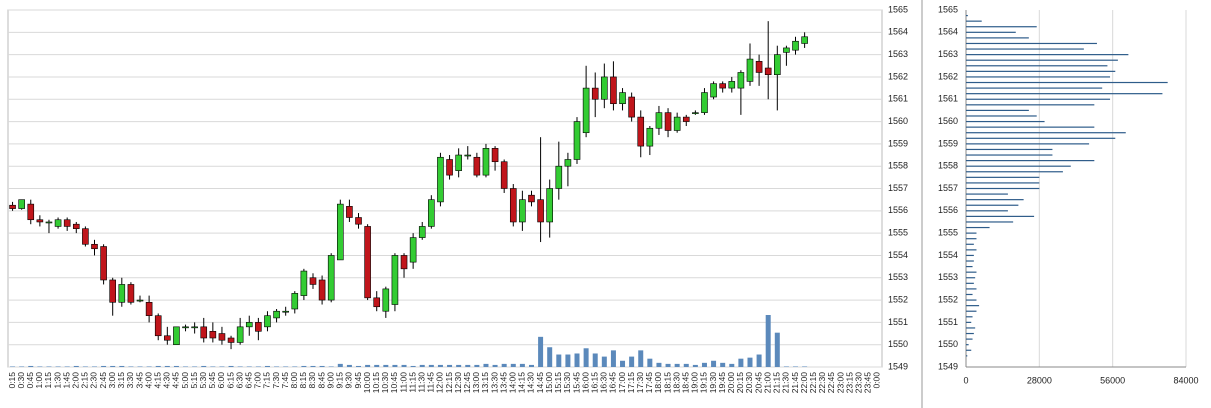 The image size is (1211, 408). Describe the element at coordinates (877, 380) in the screenshot. I see `x-tick-label: 0:00` at that location.